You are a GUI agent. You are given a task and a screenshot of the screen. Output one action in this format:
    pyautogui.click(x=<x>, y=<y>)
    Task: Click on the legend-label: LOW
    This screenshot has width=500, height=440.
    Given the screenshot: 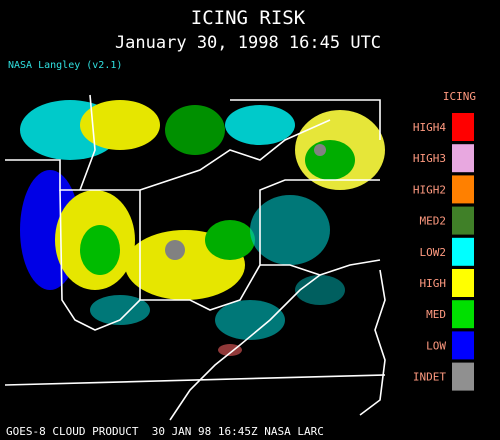 What is the action you would take?
    pyautogui.click(x=436, y=345)
    